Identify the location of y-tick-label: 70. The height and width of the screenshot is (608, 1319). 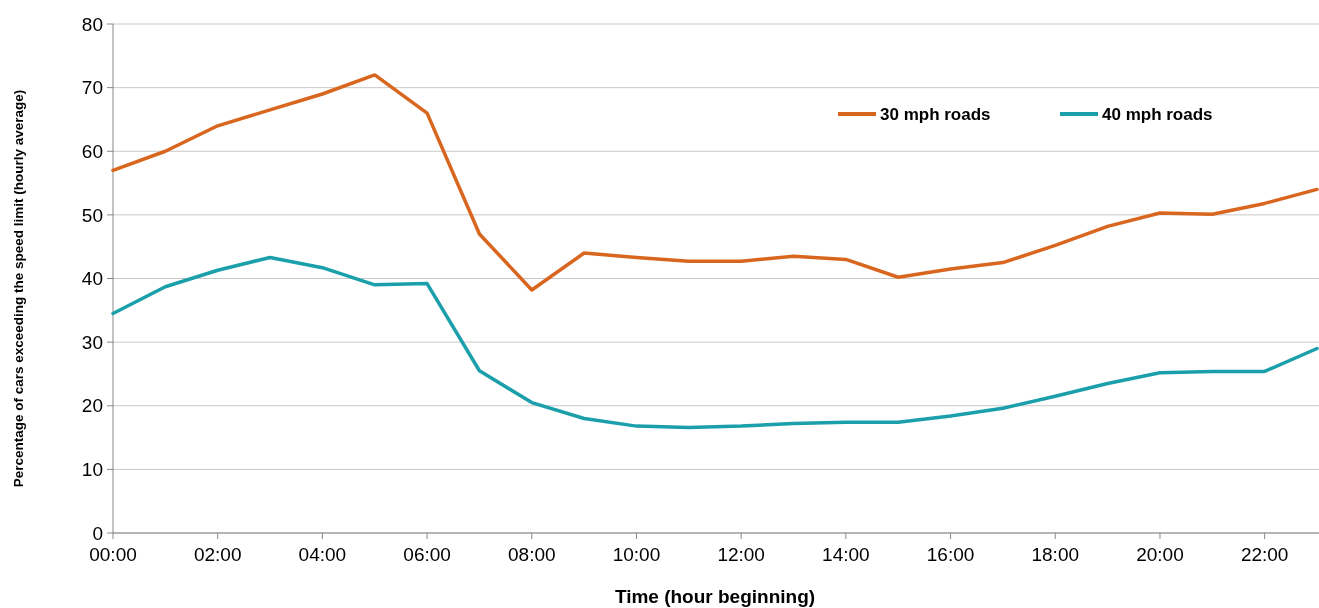
(92, 88).